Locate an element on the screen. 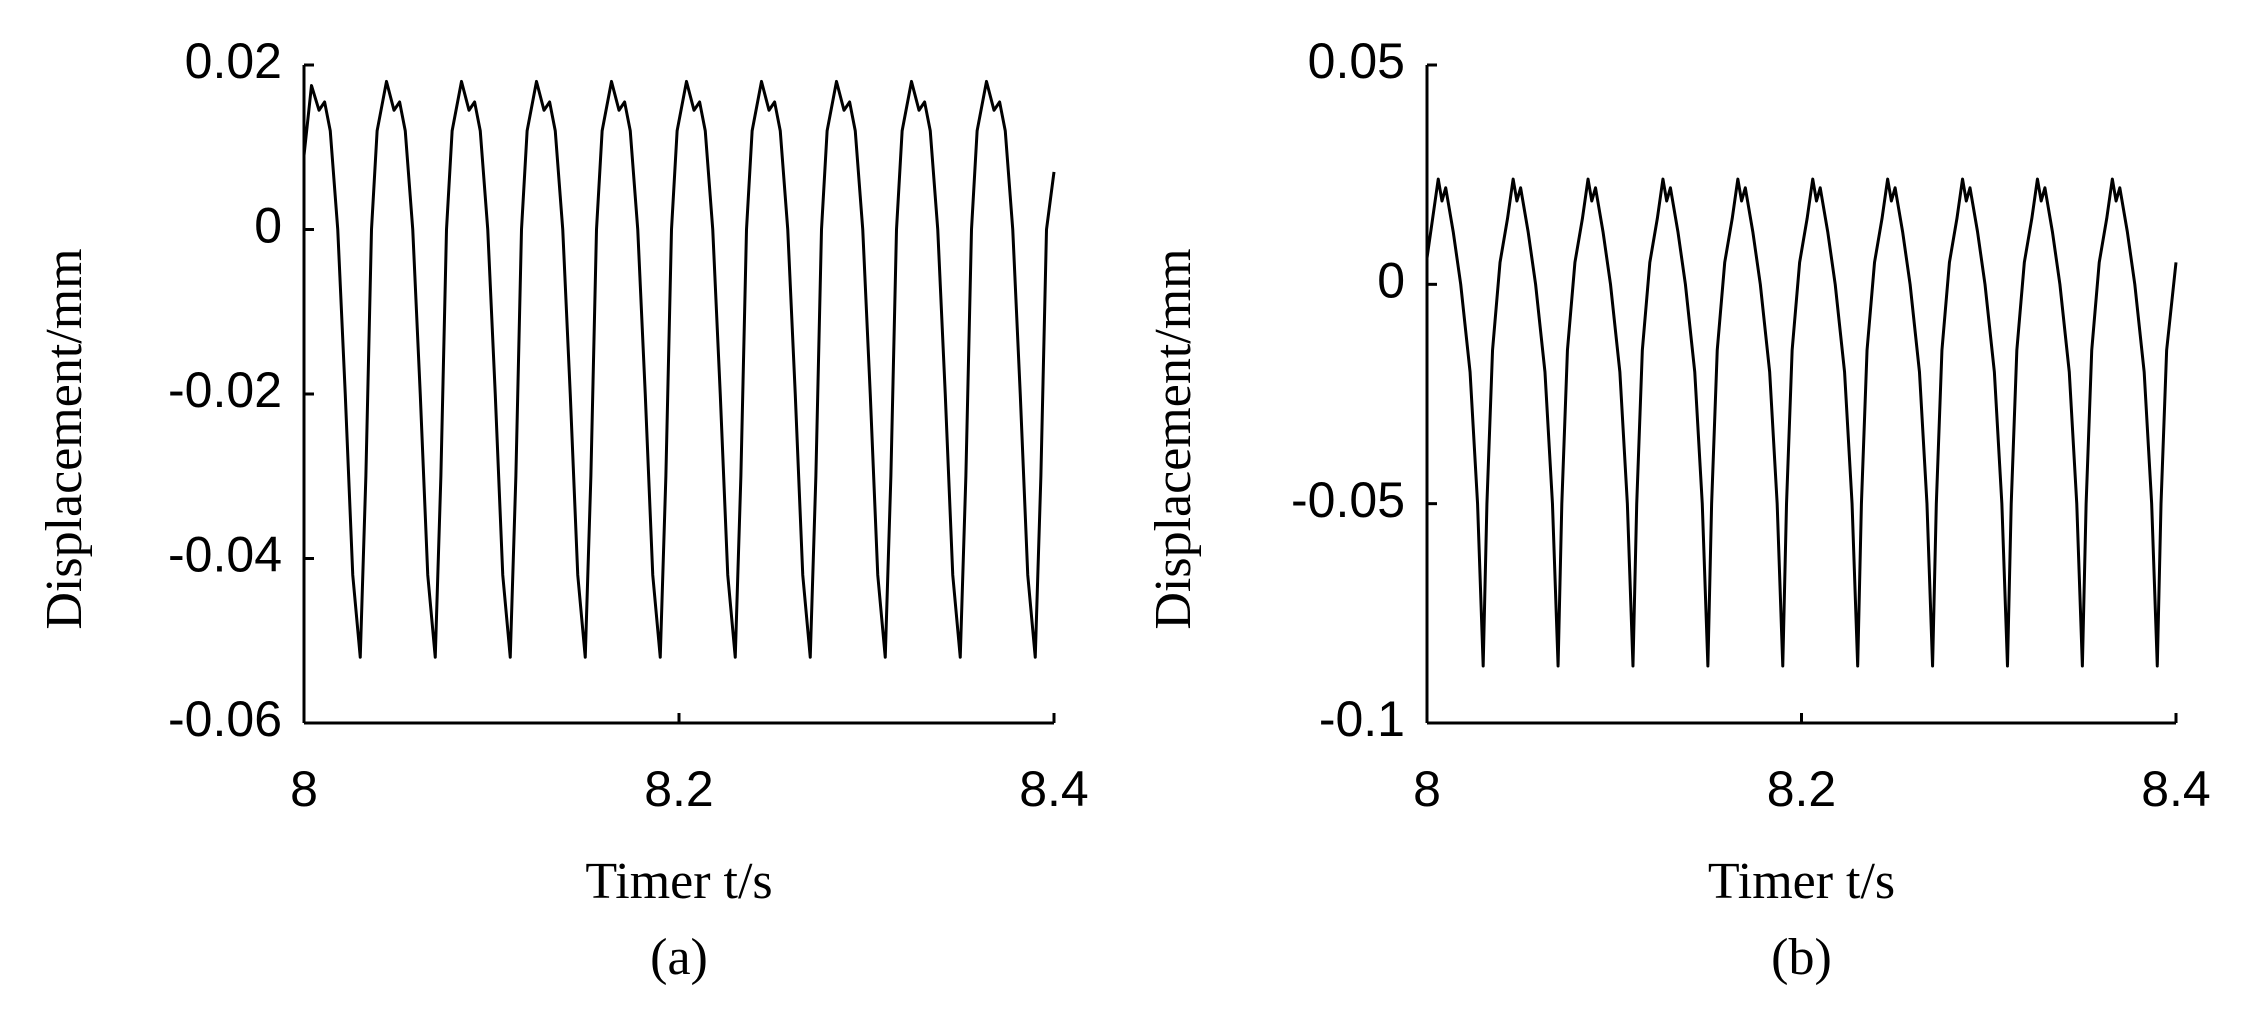 The height and width of the screenshot is (1031, 2257). y-tick-label: -0.05 is located at coordinates (1348, 500).